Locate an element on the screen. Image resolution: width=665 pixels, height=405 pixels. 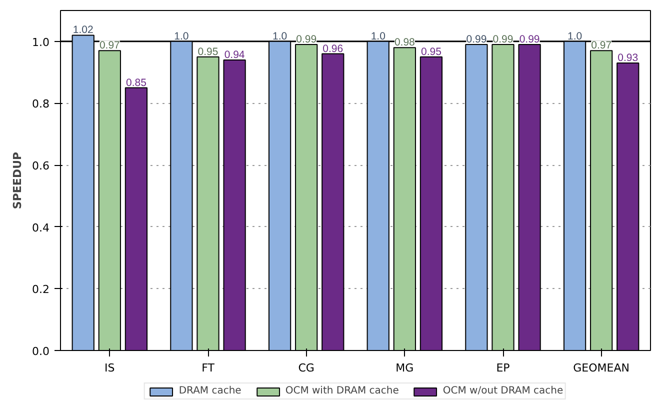
y-tick-label: 0.8 is located at coordinates (41, 104).